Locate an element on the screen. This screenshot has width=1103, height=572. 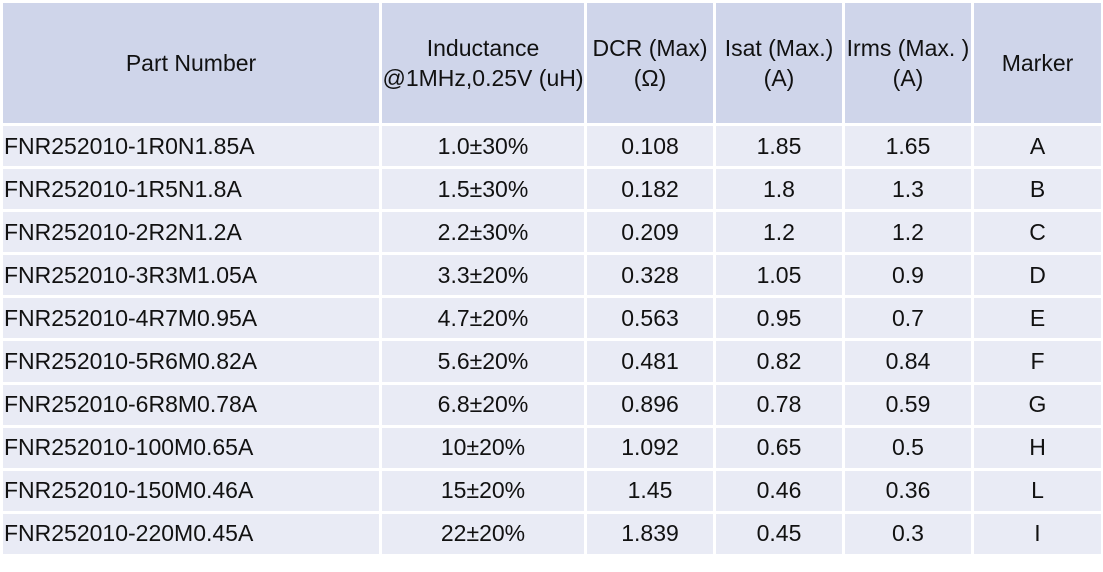
cell-part-number: FNR252010-2R2N1.2A is located at coordinates (191, 232).